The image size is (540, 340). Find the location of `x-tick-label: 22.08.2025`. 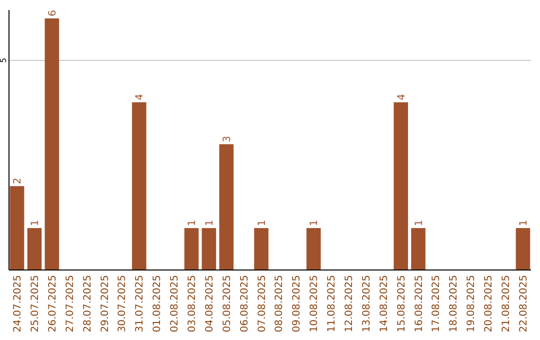

x-tick-label: 22.08.2025 is located at coordinates (524, 303).